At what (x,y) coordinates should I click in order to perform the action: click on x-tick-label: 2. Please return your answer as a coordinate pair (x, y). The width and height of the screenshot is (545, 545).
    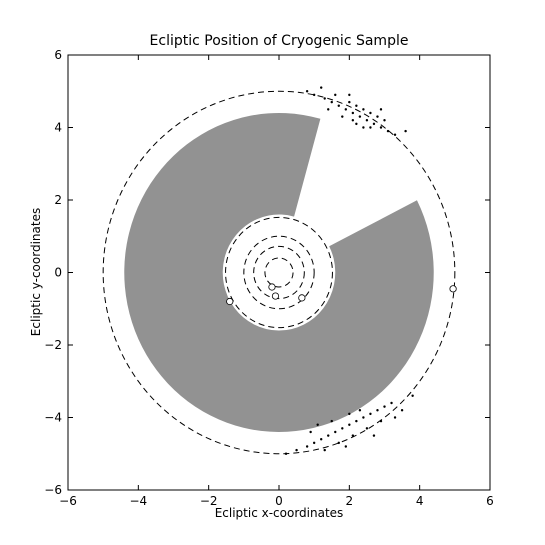
    Looking at the image, I should click on (350, 501).